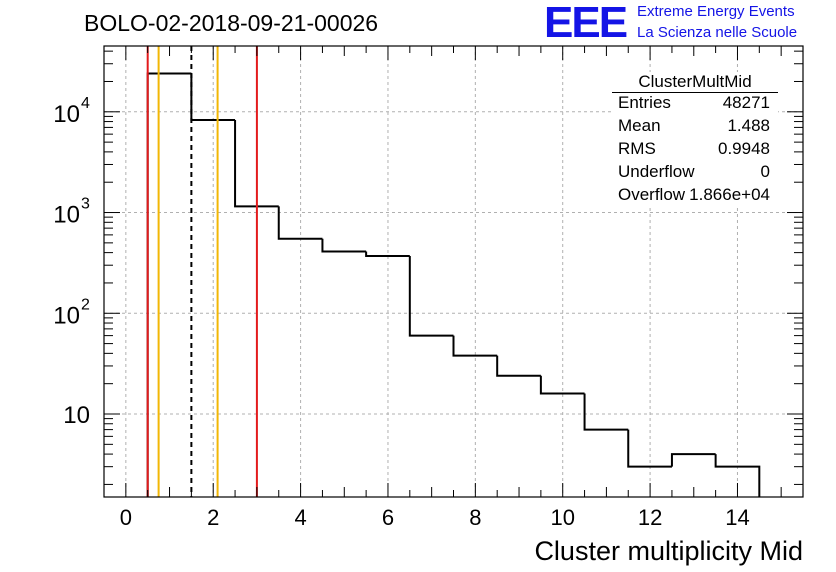  What do you see at coordinates (746, 102) in the screenshot?
I see `stats-value: 48271` at bounding box center [746, 102].